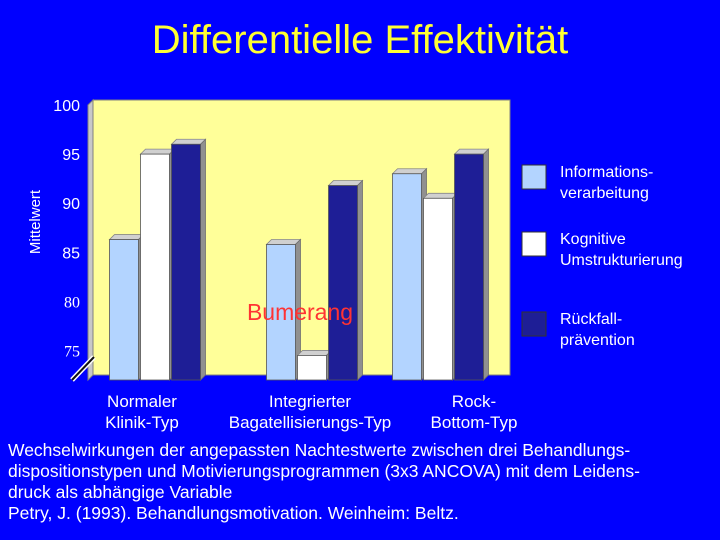  Describe the element at coordinates (360, 40) in the screenshot. I see `slide-title: Differentielle Effektivität` at that location.